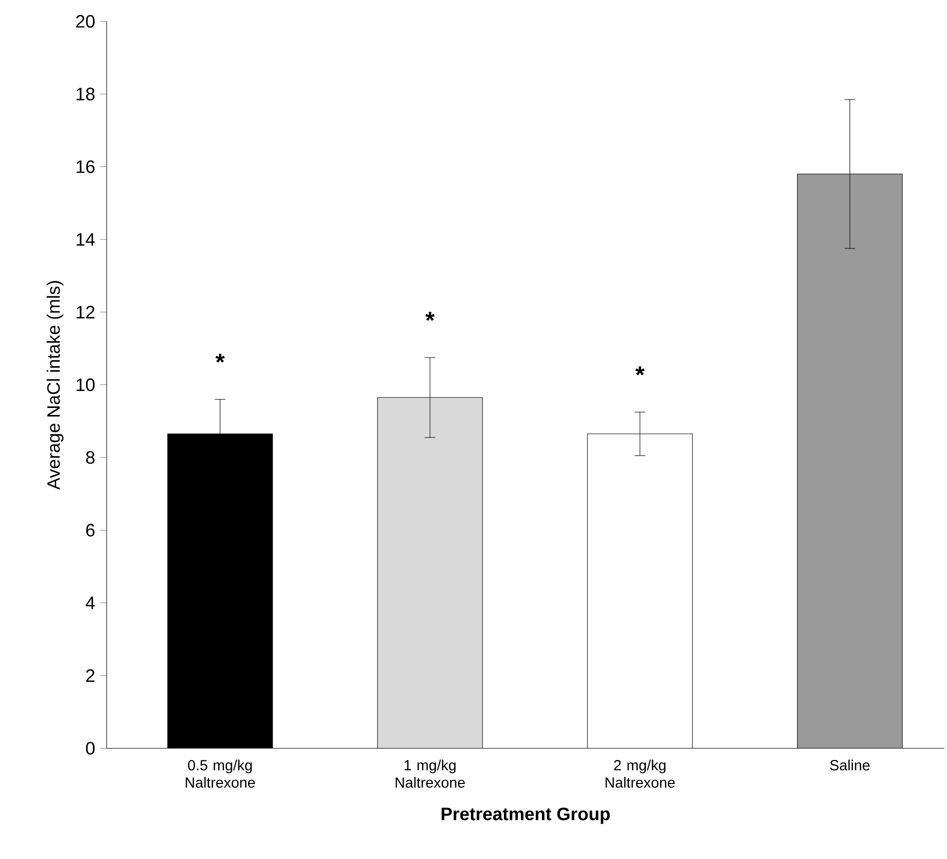 Image resolution: width=947 pixels, height=859 pixels. Describe the element at coordinates (640, 774) in the screenshot. I see `x-tick-label: 2 mg/kg Naltrexone` at that location.